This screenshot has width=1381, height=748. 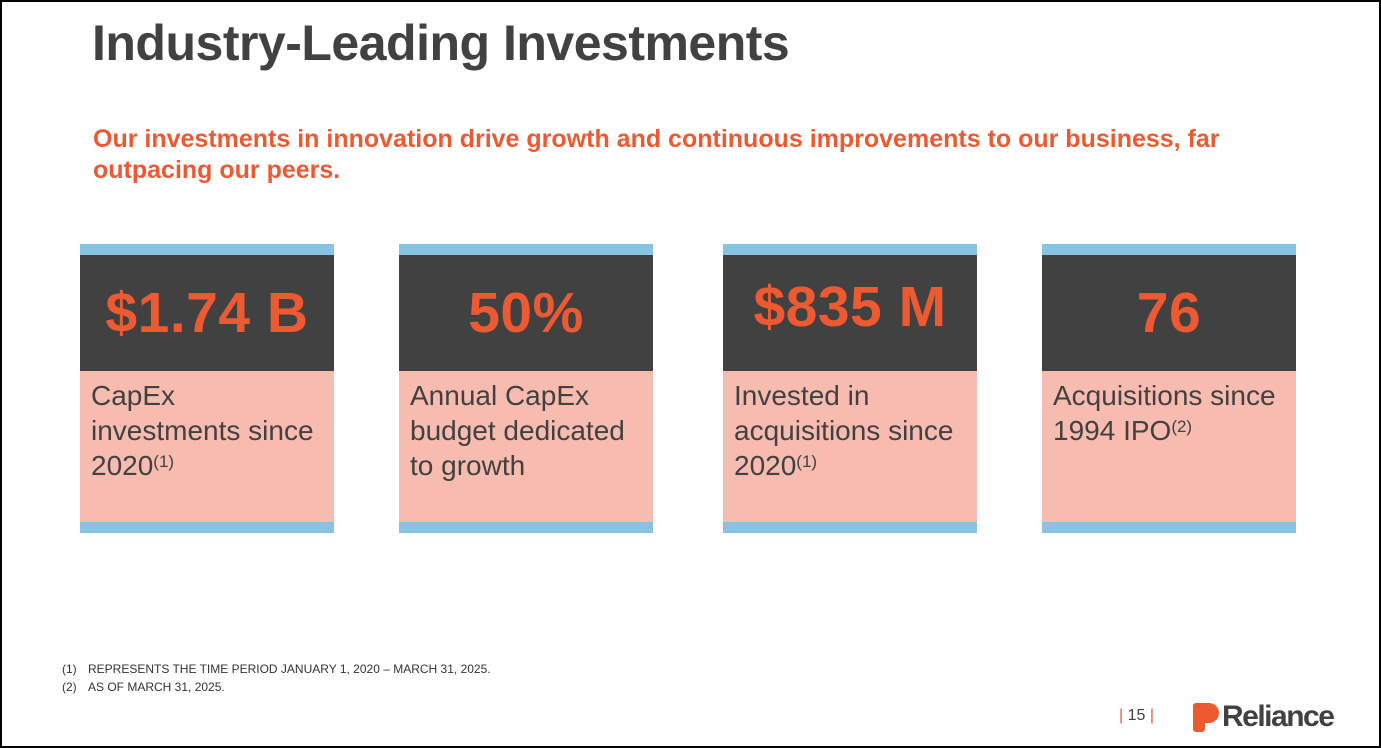 I want to click on stat-box: 50%, so click(x=526, y=313).